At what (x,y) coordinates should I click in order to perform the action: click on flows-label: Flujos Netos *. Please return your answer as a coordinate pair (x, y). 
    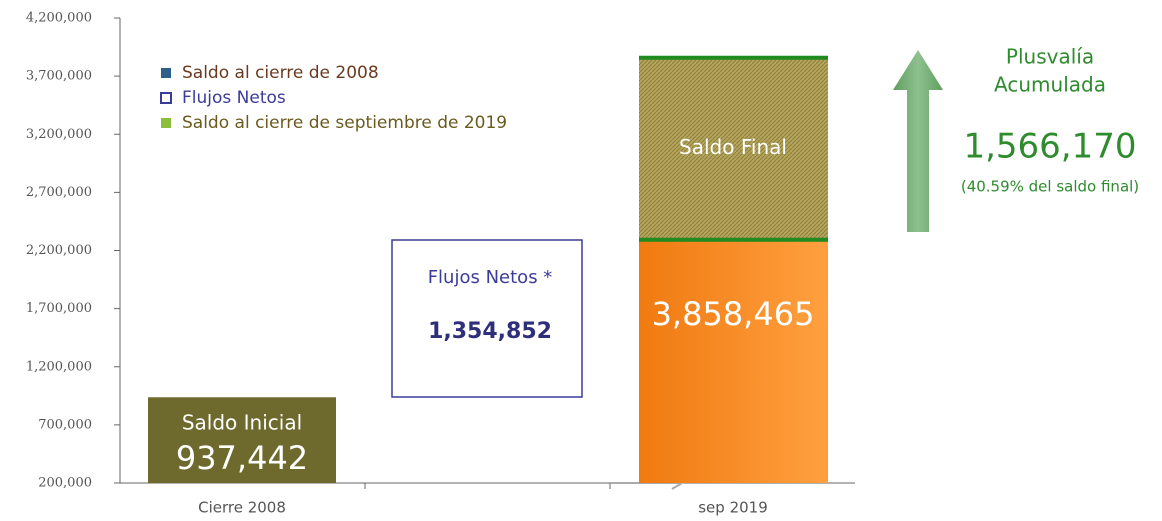
    Looking at the image, I should click on (490, 277).